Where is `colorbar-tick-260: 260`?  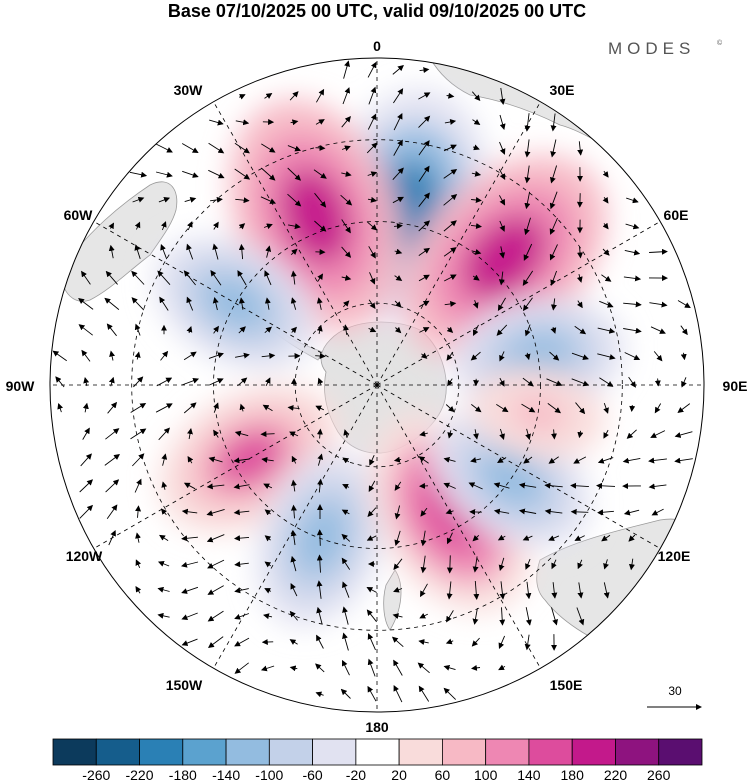
colorbar-tick-260: 260 is located at coordinates (659, 775).